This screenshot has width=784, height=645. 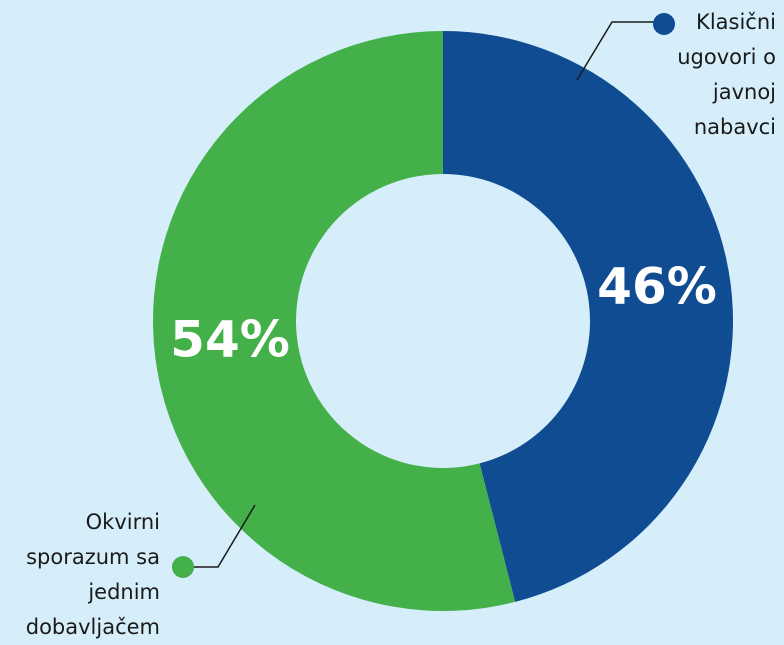 What do you see at coordinates (726, 74) in the screenshot?
I see `legend-label: Klasični ugovori o javnoj nabavci` at bounding box center [726, 74].